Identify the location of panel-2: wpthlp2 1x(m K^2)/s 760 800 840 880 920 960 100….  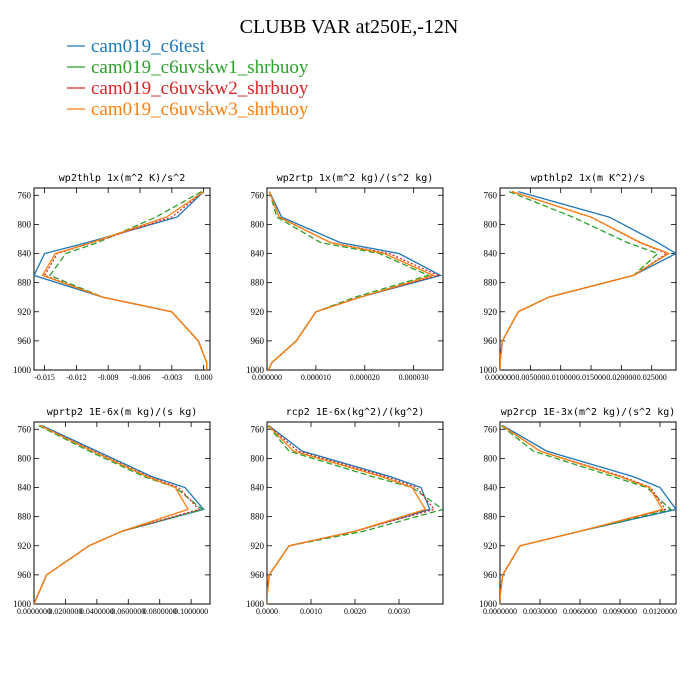
(578, 277).